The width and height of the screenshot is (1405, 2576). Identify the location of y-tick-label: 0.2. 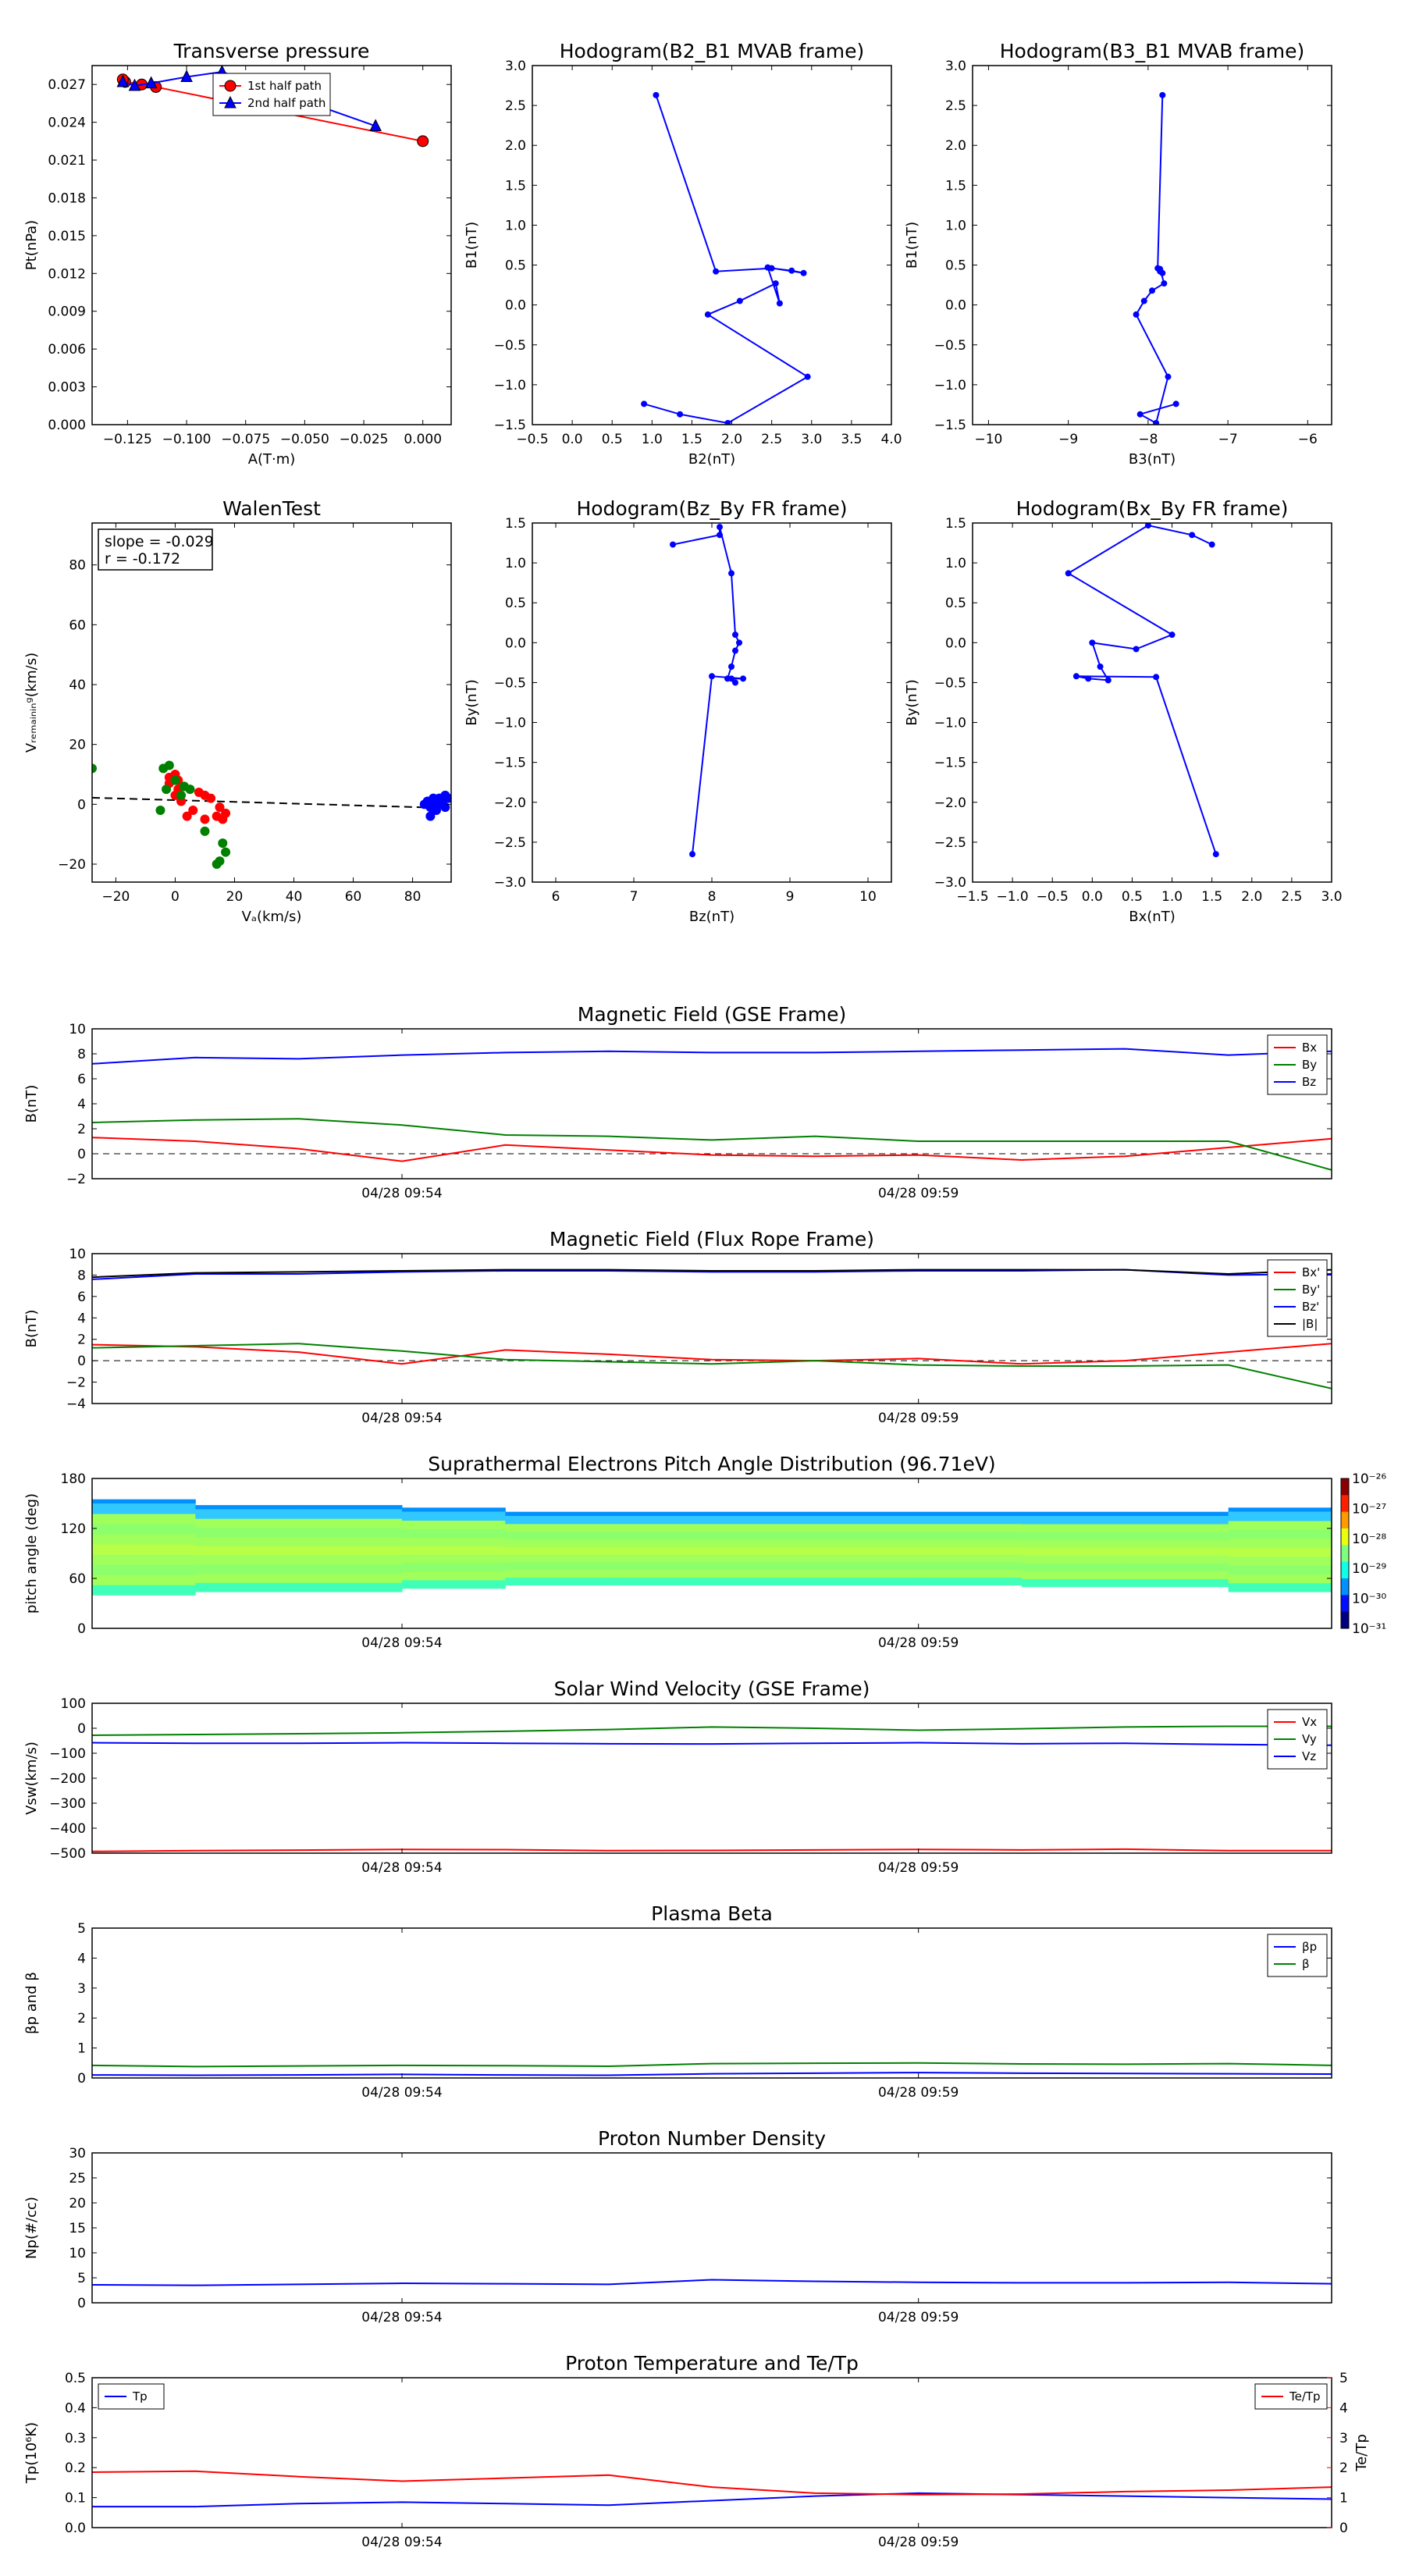
(76, 2468).